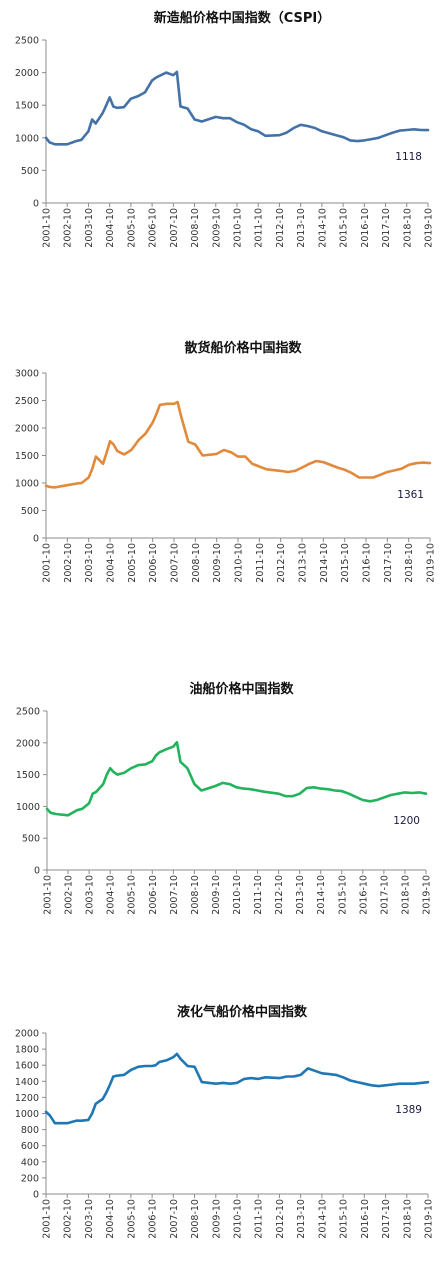 The image size is (445, 1262). Describe the element at coordinates (242, 18) in the screenshot. I see `chart-title: 新造船价格中国指数（CSPI）` at that location.